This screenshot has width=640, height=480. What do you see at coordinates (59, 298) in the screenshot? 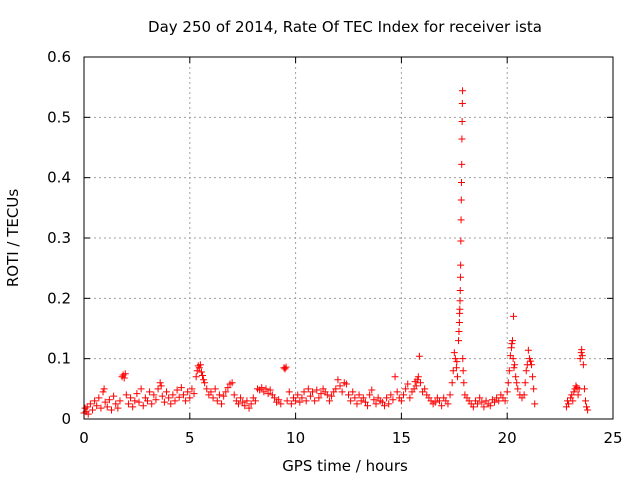
I see `y-tick-label: 0.2` at bounding box center [59, 298].